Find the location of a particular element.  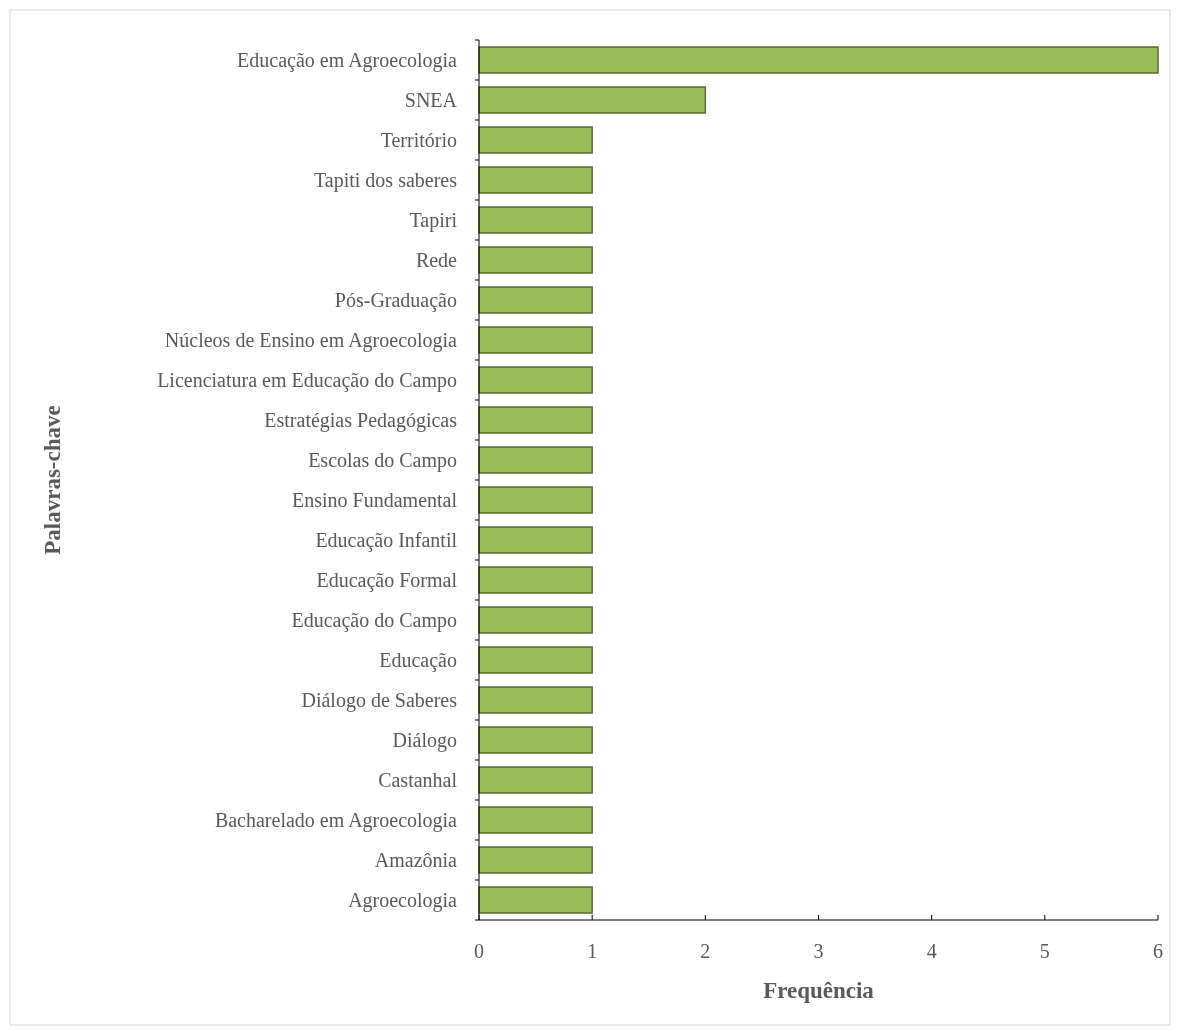

y-tick-label: Agroecologia is located at coordinates (403, 900).